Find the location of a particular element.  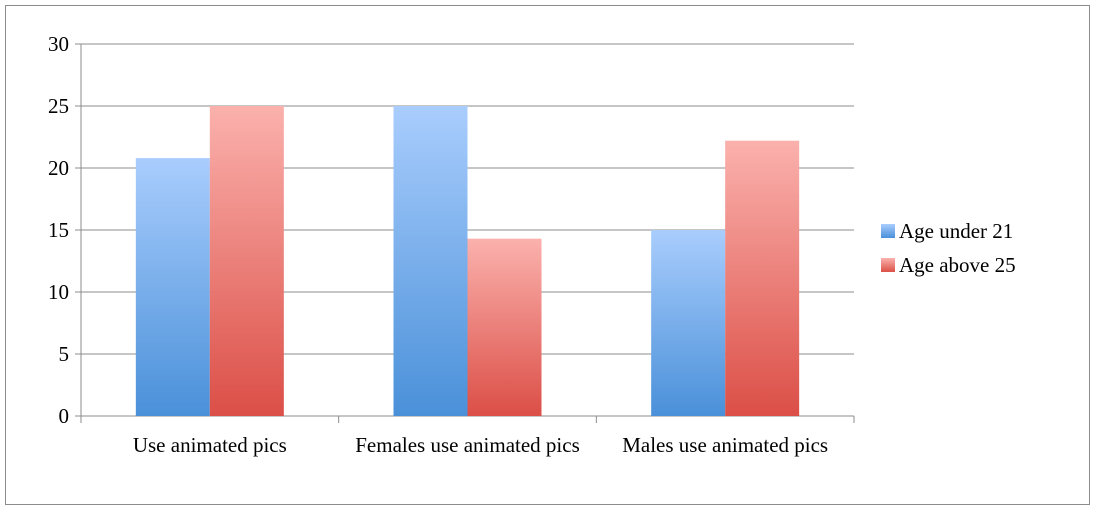

y-tick-labels: 0 5 10 15 20 25 30 is located at coordinates (58, 230).